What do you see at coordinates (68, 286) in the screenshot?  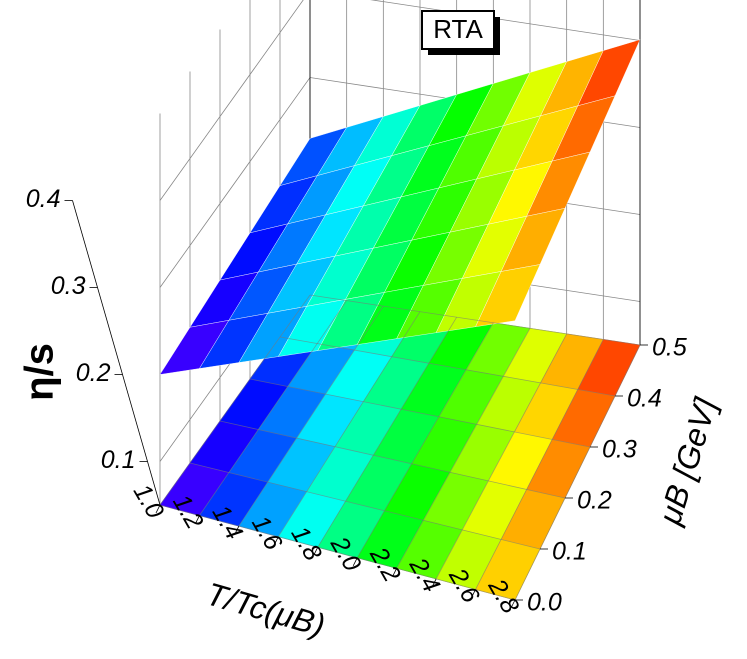 I see `z-tick-label: 0.3` at bounding box center [68, 286].